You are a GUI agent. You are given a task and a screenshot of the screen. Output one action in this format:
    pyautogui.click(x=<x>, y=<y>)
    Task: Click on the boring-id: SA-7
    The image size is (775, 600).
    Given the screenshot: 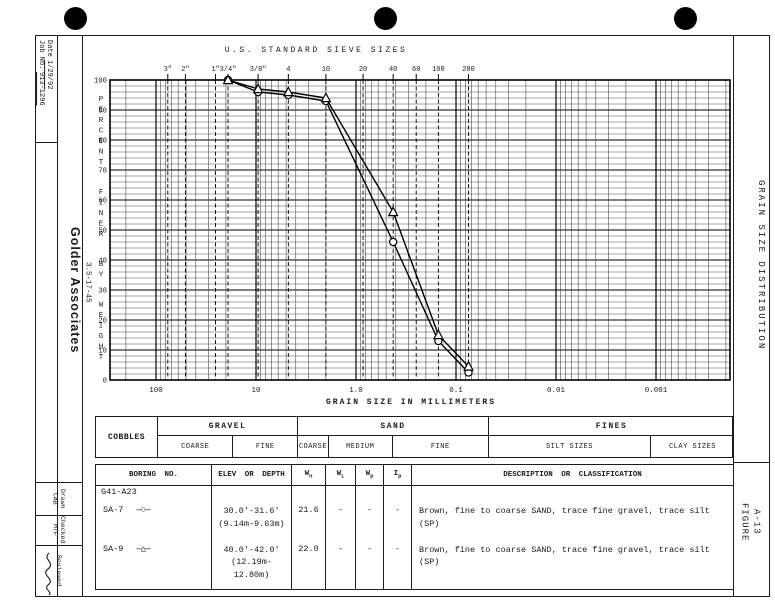 What is the action you would take?
    pyautogui.click(x=113, y=510)
    